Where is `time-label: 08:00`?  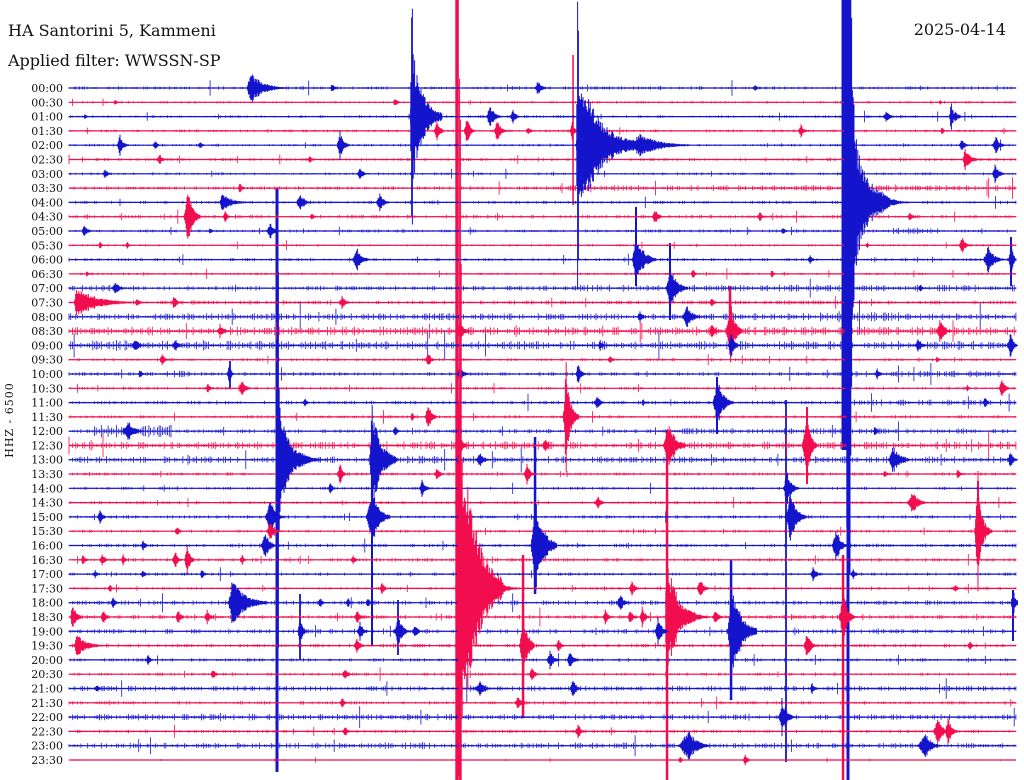
time-label: 08:00 is located at coordinates (47, 317).